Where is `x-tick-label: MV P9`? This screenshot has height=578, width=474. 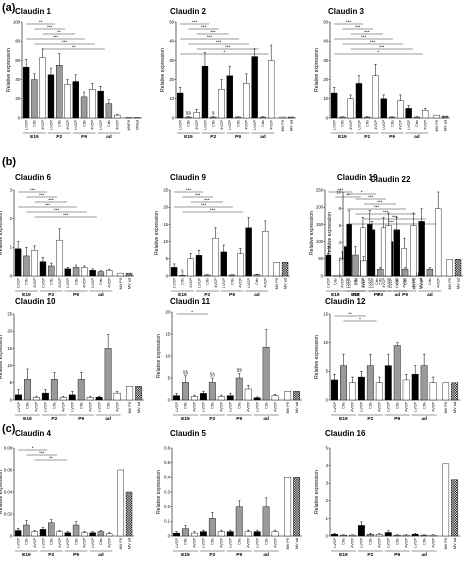 x-tick-label: MV P9 is located at coordinates (446, 543).